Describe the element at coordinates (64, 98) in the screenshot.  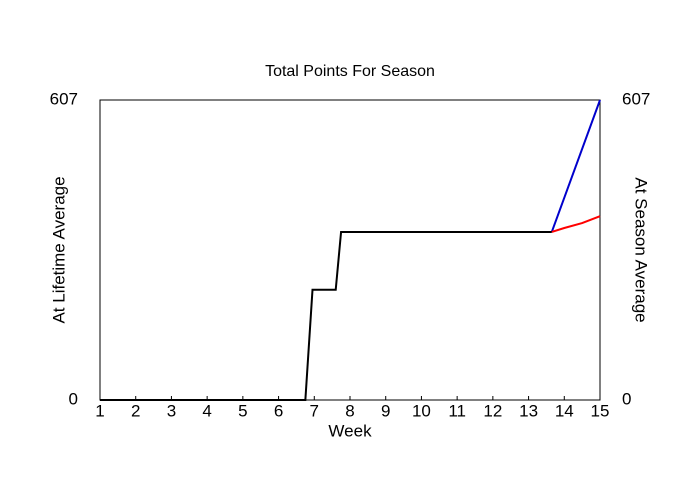
I see `y-tick-label: 607` at that location.